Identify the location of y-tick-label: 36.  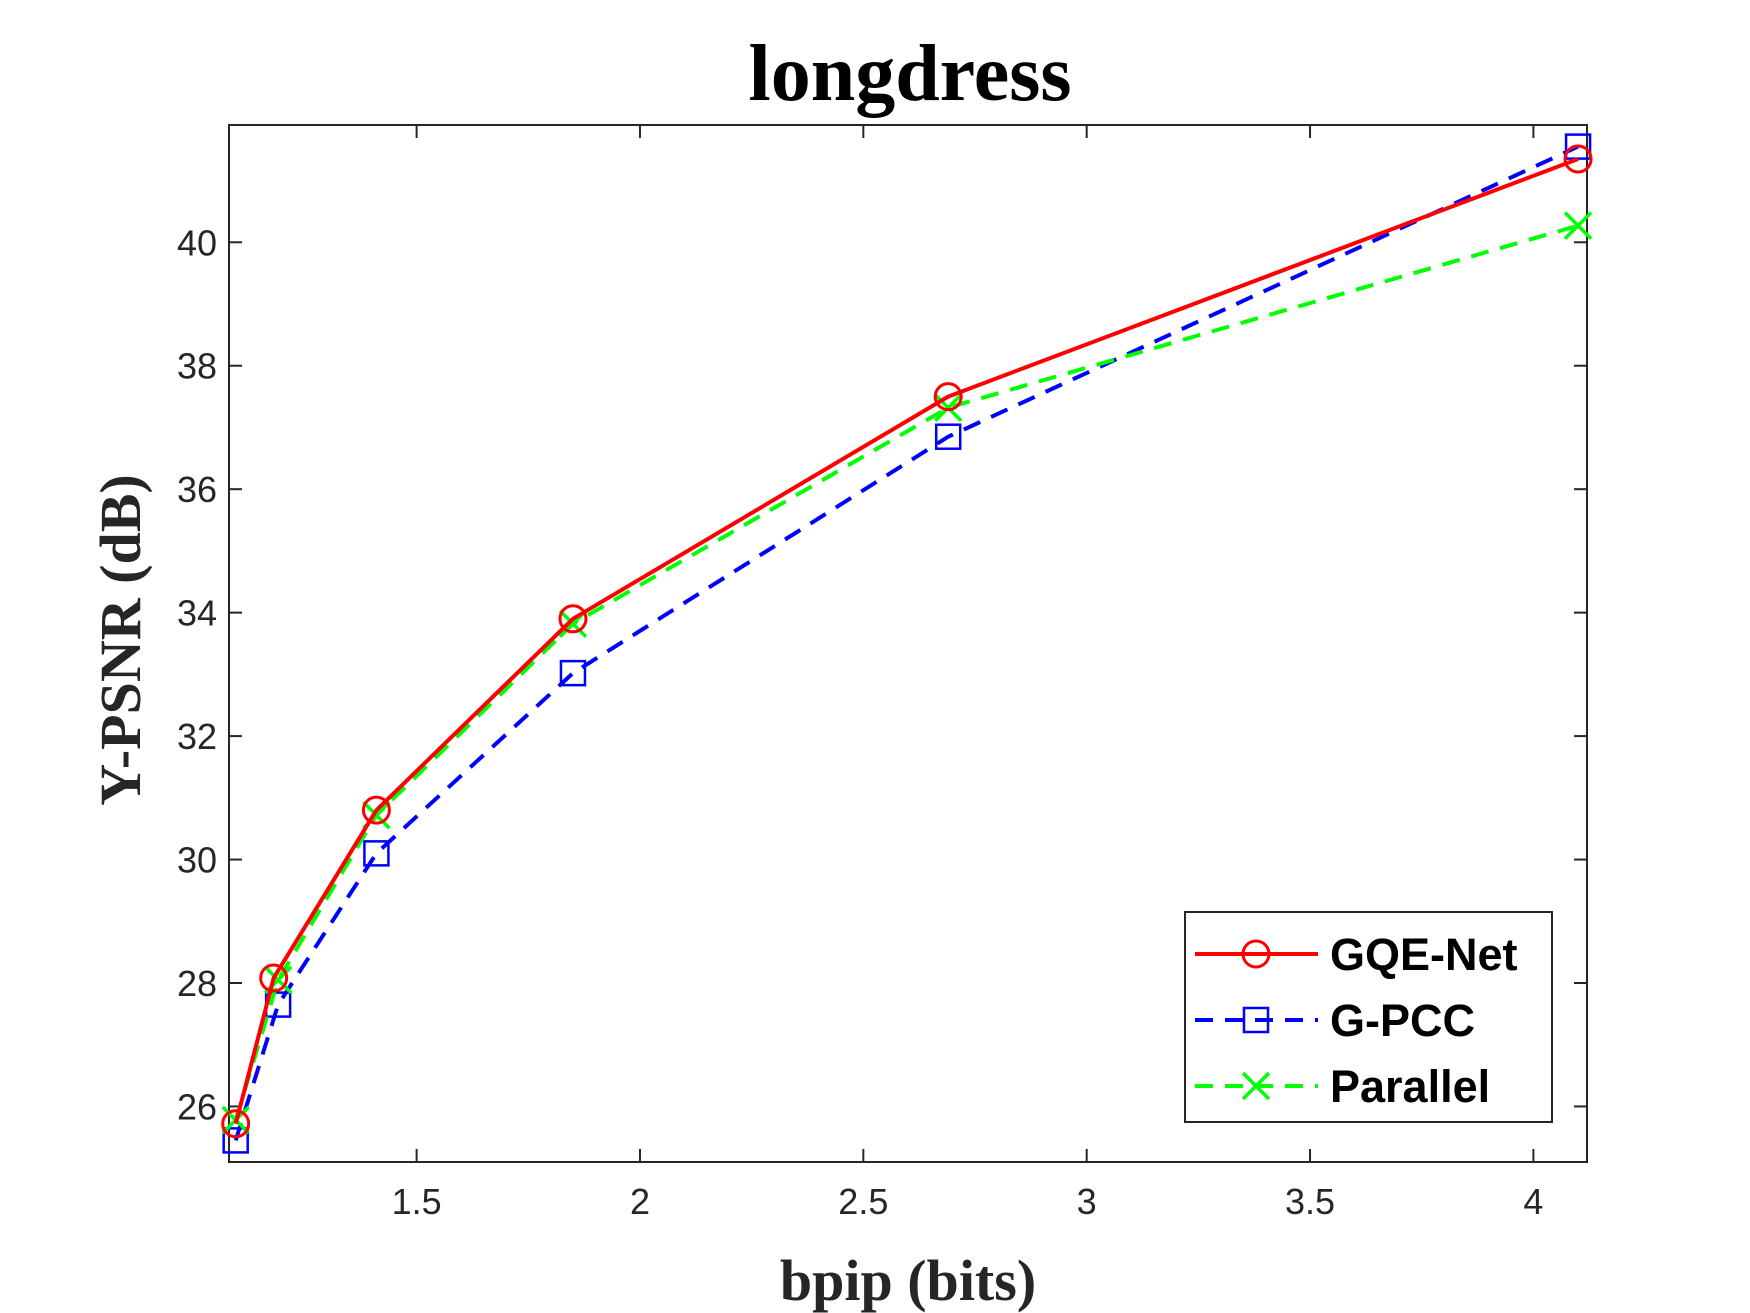
(197, 489).